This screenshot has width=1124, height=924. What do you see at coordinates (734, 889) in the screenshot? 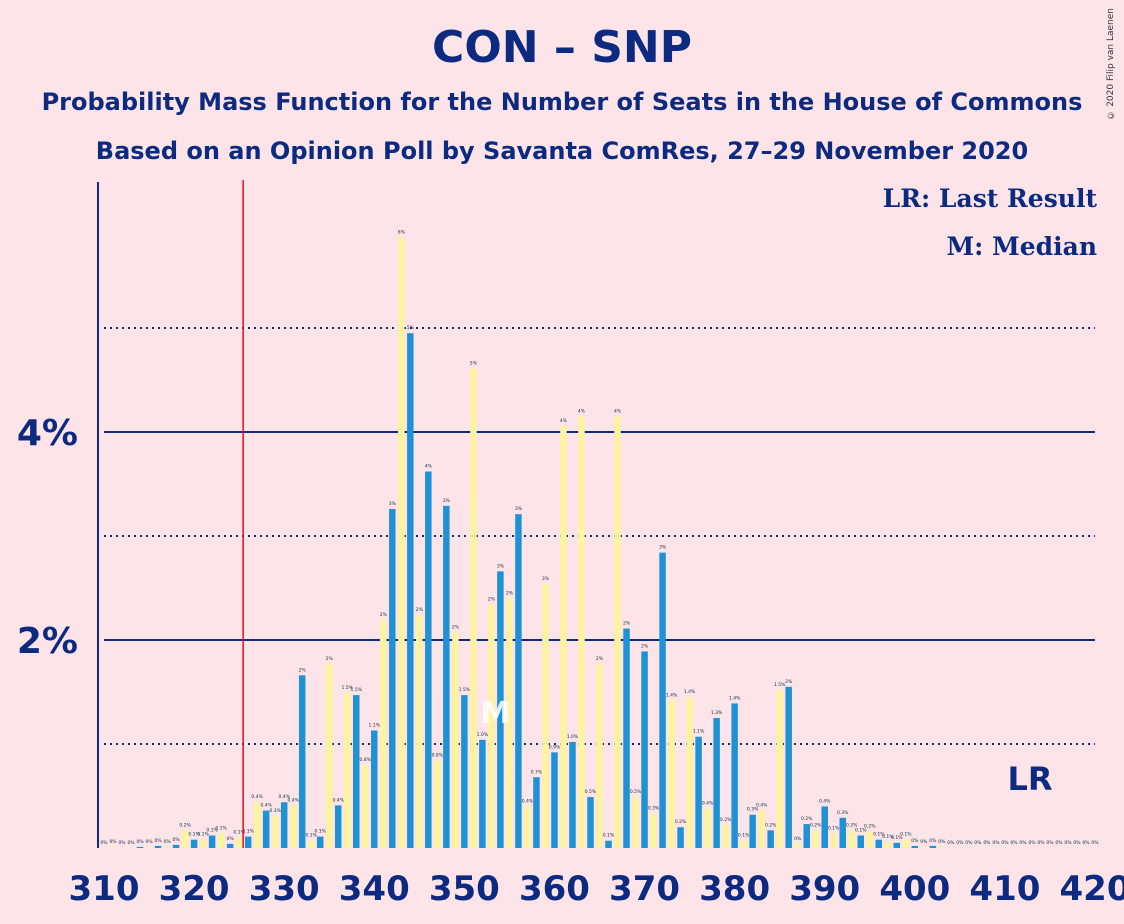
I see `x-tick-label: 380` at bounding box center [734, 889].